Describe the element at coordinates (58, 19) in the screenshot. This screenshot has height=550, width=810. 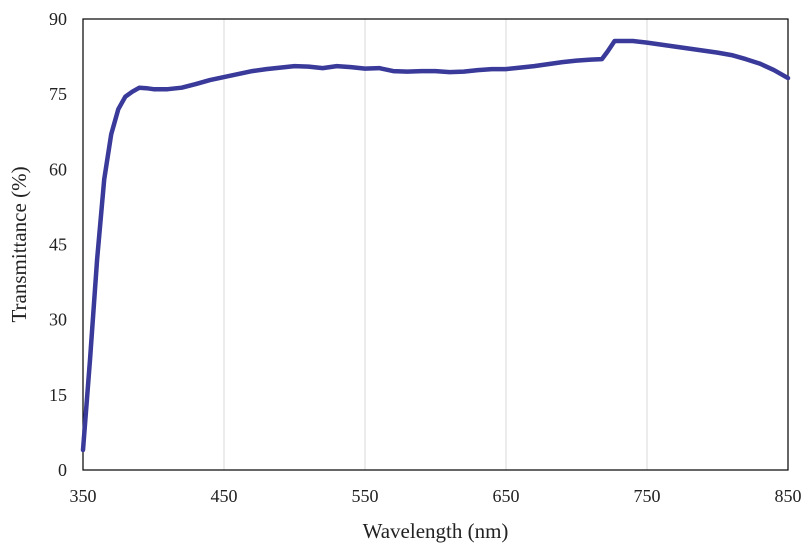
I see `y-tick-label: 90` at that location.